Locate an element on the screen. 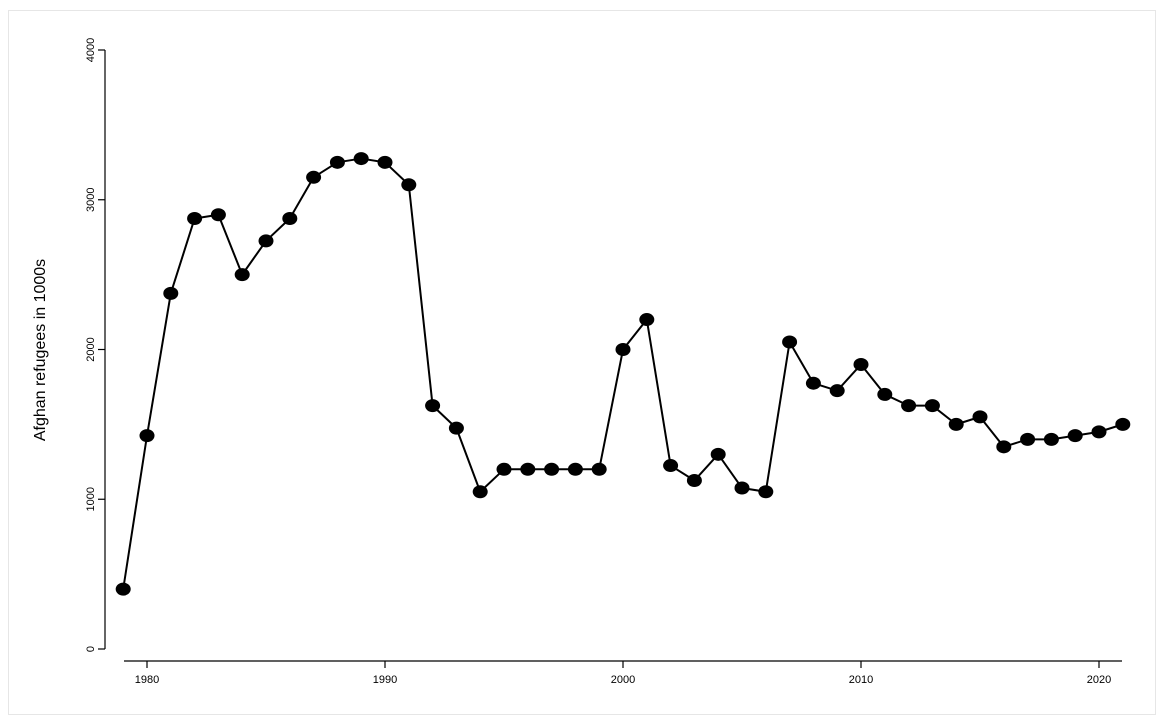 This screenshot has height=717, width=1158. y-tick-label: 0 is located at coordinates (91, 649).